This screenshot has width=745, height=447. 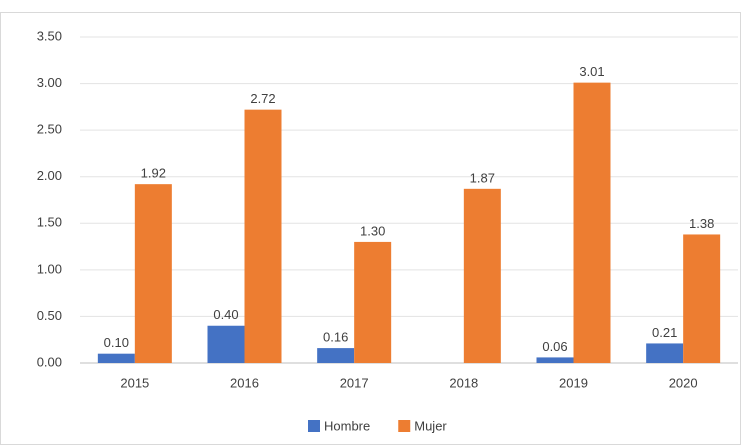 What do you see at coordinates (225, 314) in the screenshot?
I see `data-label: 0.40` at bounding box center [225, 314].